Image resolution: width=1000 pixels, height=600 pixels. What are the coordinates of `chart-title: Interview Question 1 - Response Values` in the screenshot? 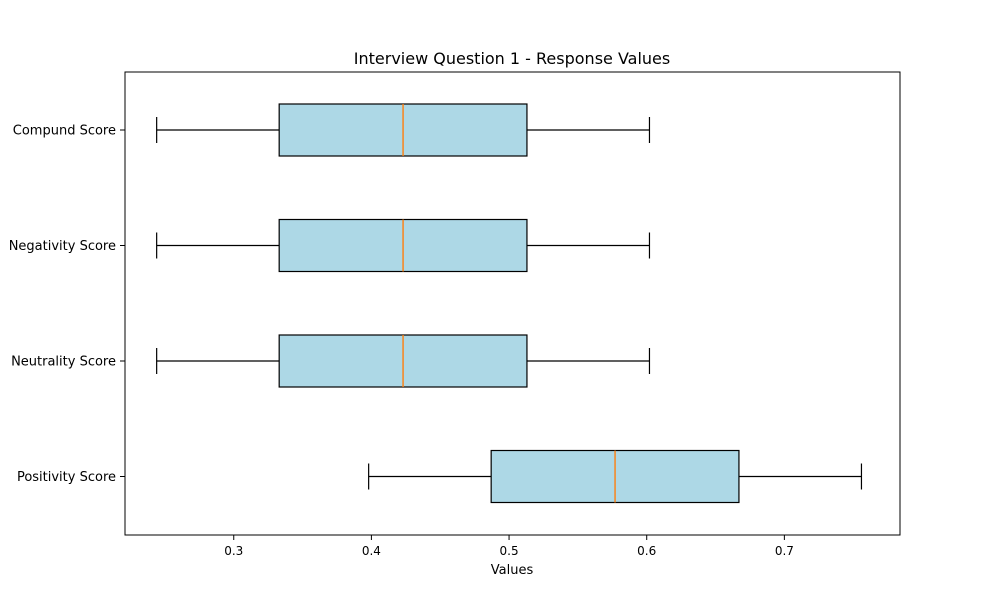 It's located at (512, 58).